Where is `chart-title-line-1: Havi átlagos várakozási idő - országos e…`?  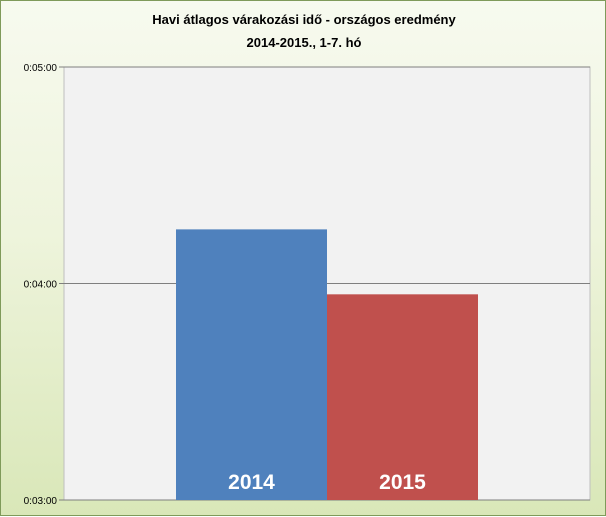 chart-title-line-1: Havi átlagos várakozási idő - országos e… is located at coordinates (304, 19).